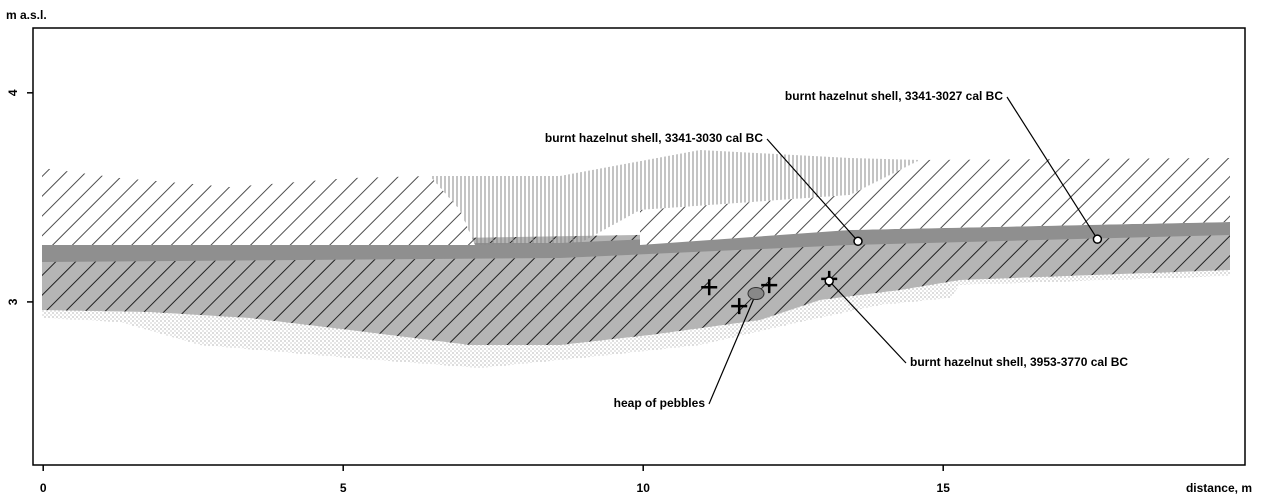  What do you see at coordinates (13, 301) in the screenshot?
I see `y-tick-label: 3` at bounding box center [13, 301].